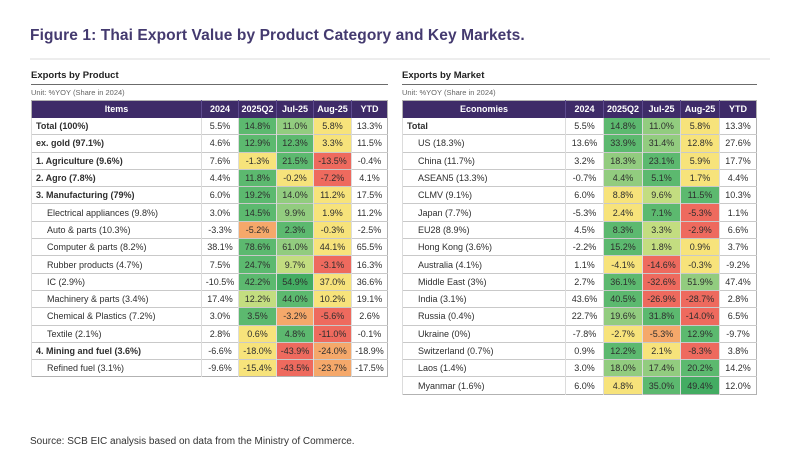  I want to click on row-label: 3. Manufacturing (79%), so click(116, 195).